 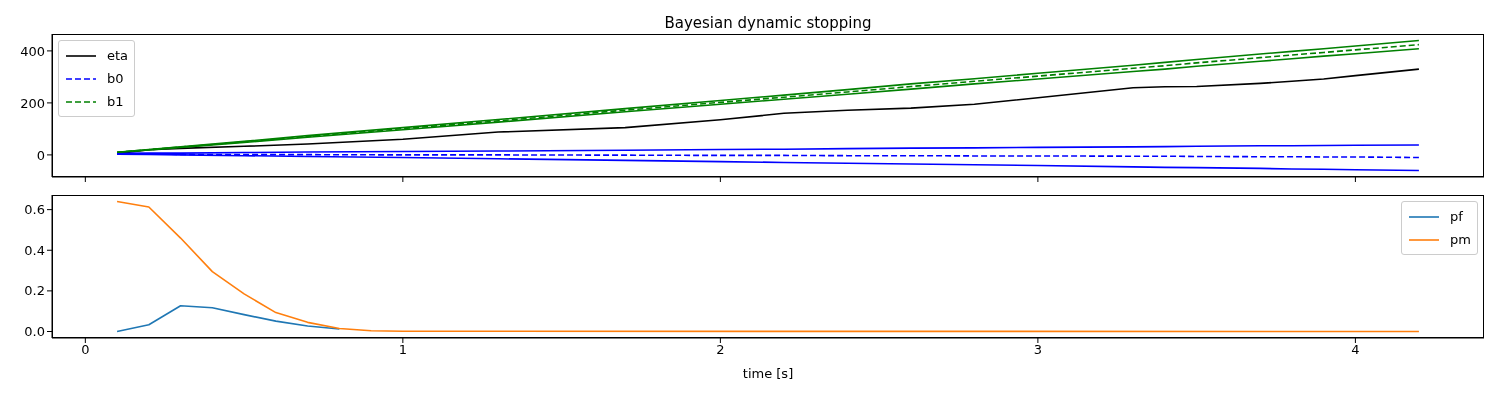 I want to click on x-tick-label: 2, so click(x=720, y=350).